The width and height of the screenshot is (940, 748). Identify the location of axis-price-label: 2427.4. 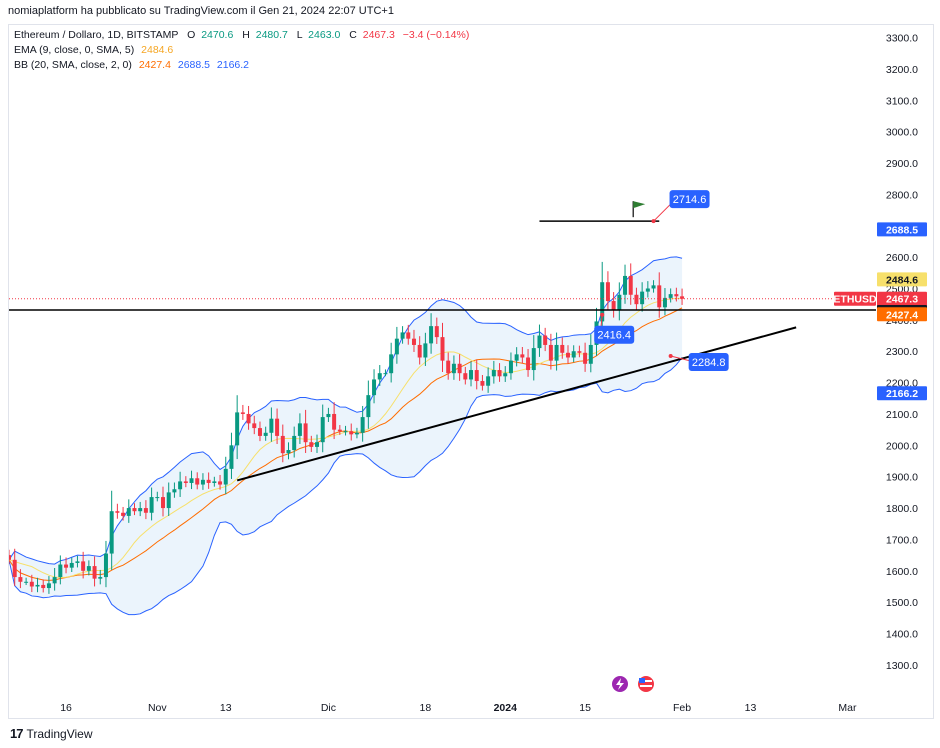
(902, 314).